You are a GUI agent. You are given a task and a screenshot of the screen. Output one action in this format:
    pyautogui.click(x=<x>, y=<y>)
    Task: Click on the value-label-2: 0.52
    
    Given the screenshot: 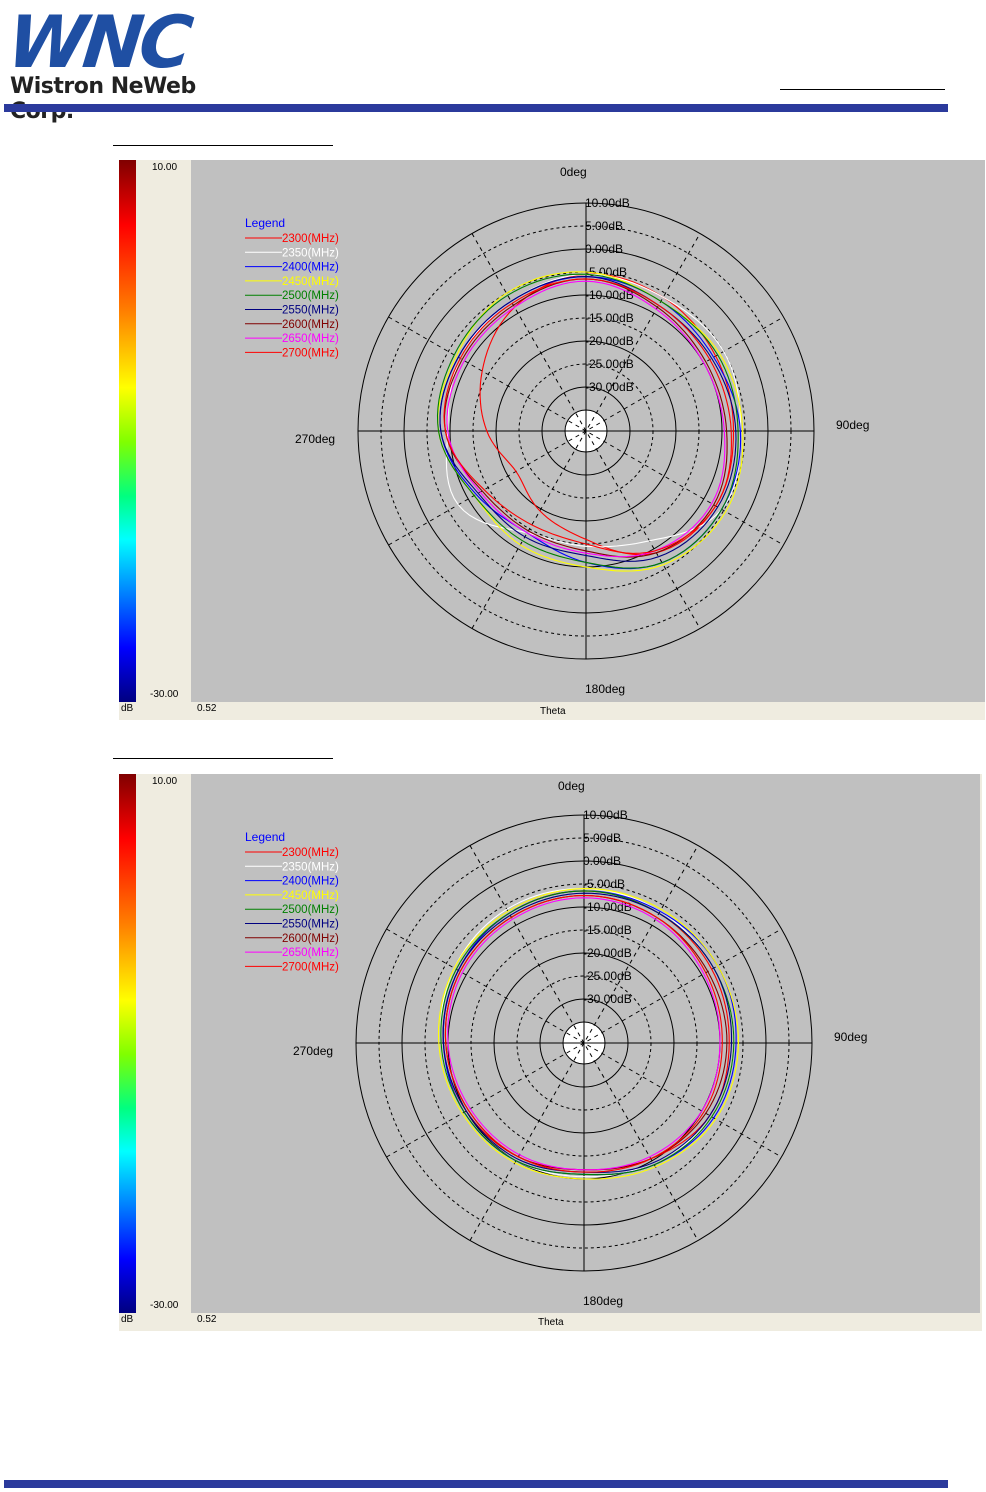 What is the action you would take?
    pyautogui.click(x=207, y=1319)
    